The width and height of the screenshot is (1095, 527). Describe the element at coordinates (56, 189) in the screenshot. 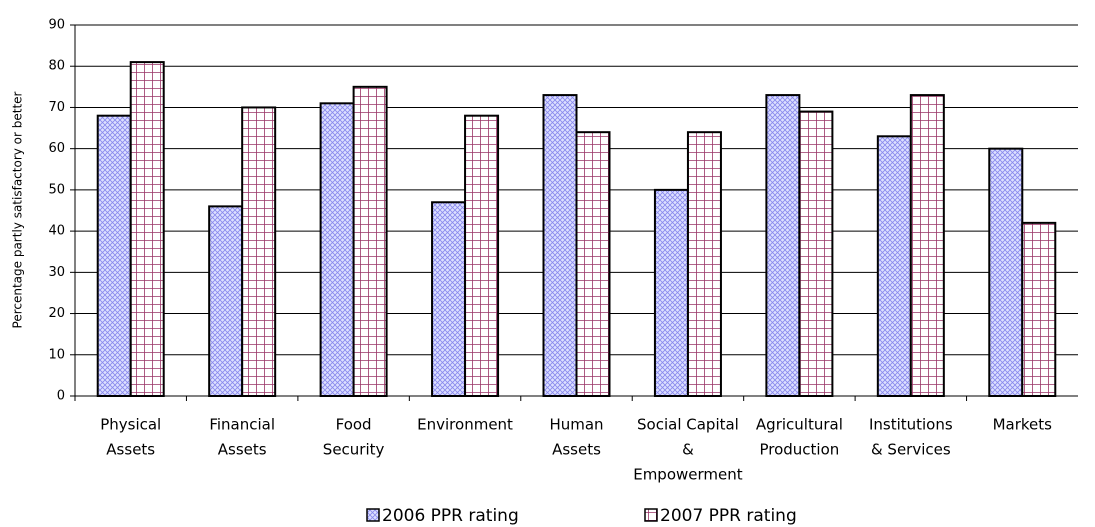

I see `y-tick-label: 50` at that location.